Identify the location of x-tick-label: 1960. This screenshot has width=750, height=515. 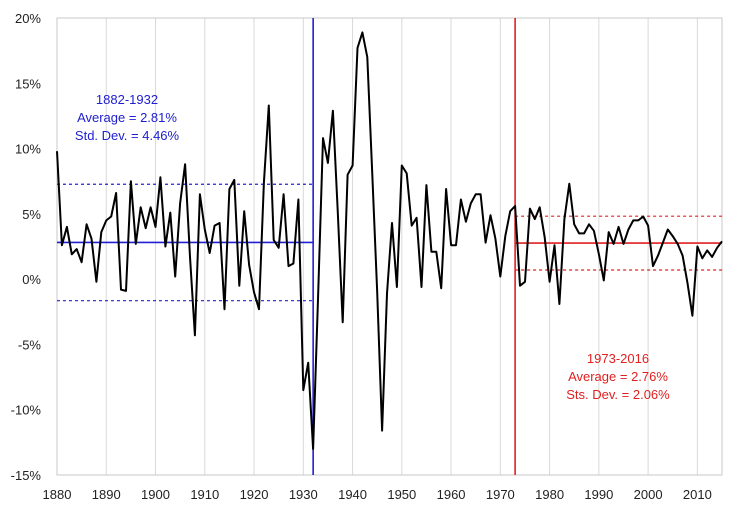
(451, 494).